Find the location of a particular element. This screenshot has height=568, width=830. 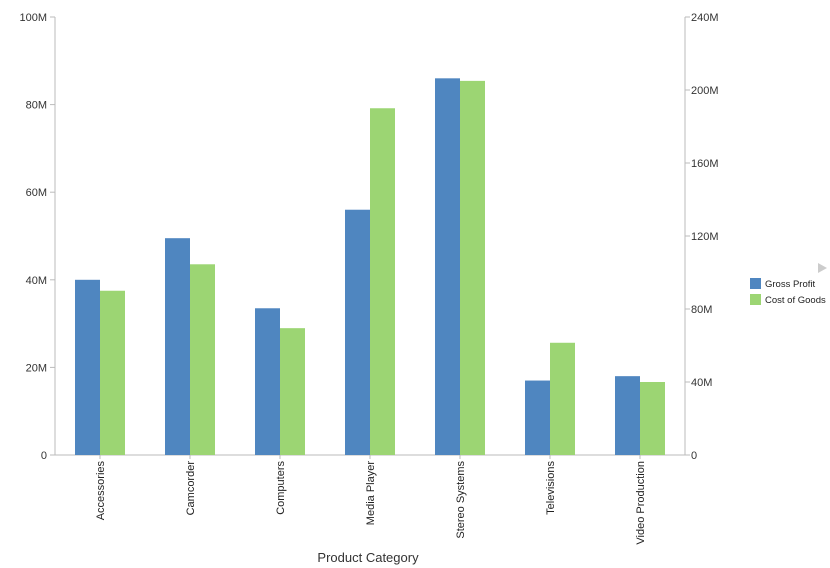

right-tick-label: 0 is located at coordinates (694, 456).